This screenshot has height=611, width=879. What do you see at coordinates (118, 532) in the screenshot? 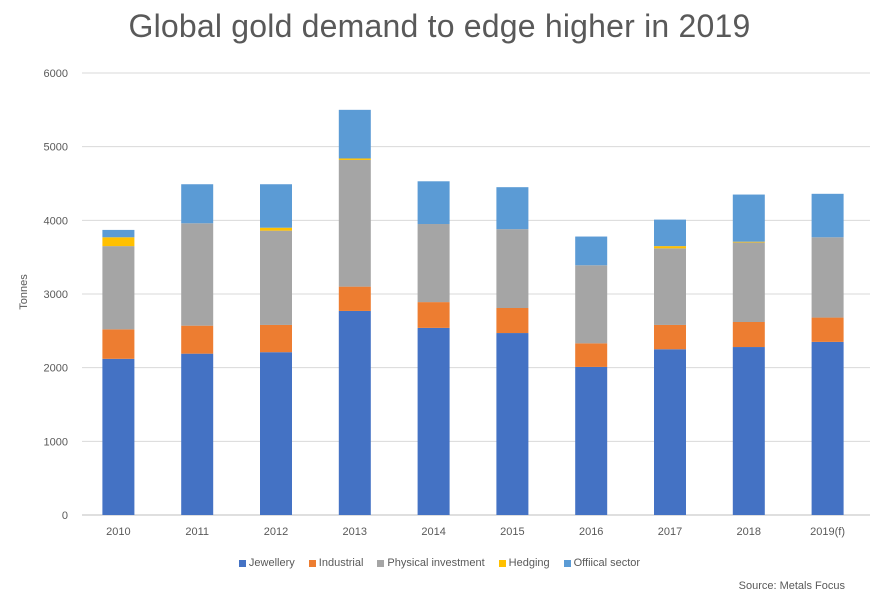
I see `x-tick-label: 2010` at bounding box center [118, 532].